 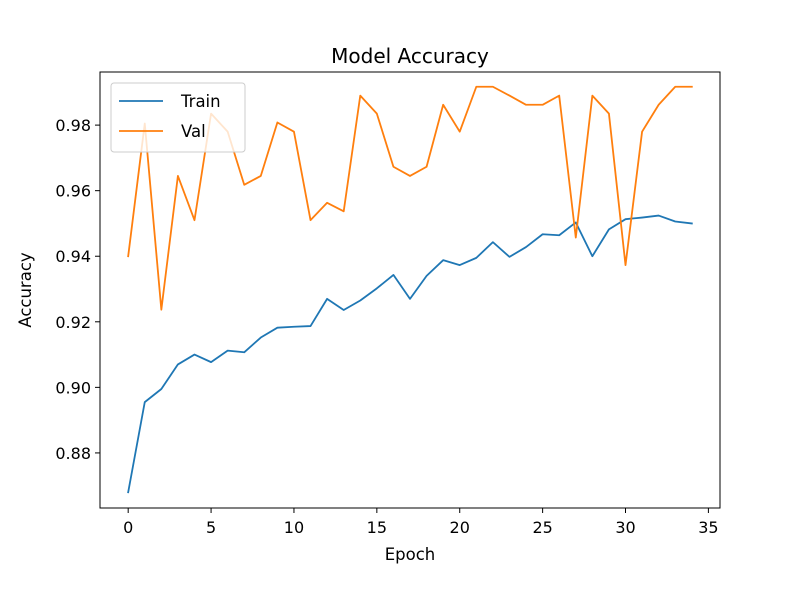 What do you see at coordinates (410, 56) in the screenshot?
I see `chart-title: Model Accuracy` at bounding box center [410, 56].